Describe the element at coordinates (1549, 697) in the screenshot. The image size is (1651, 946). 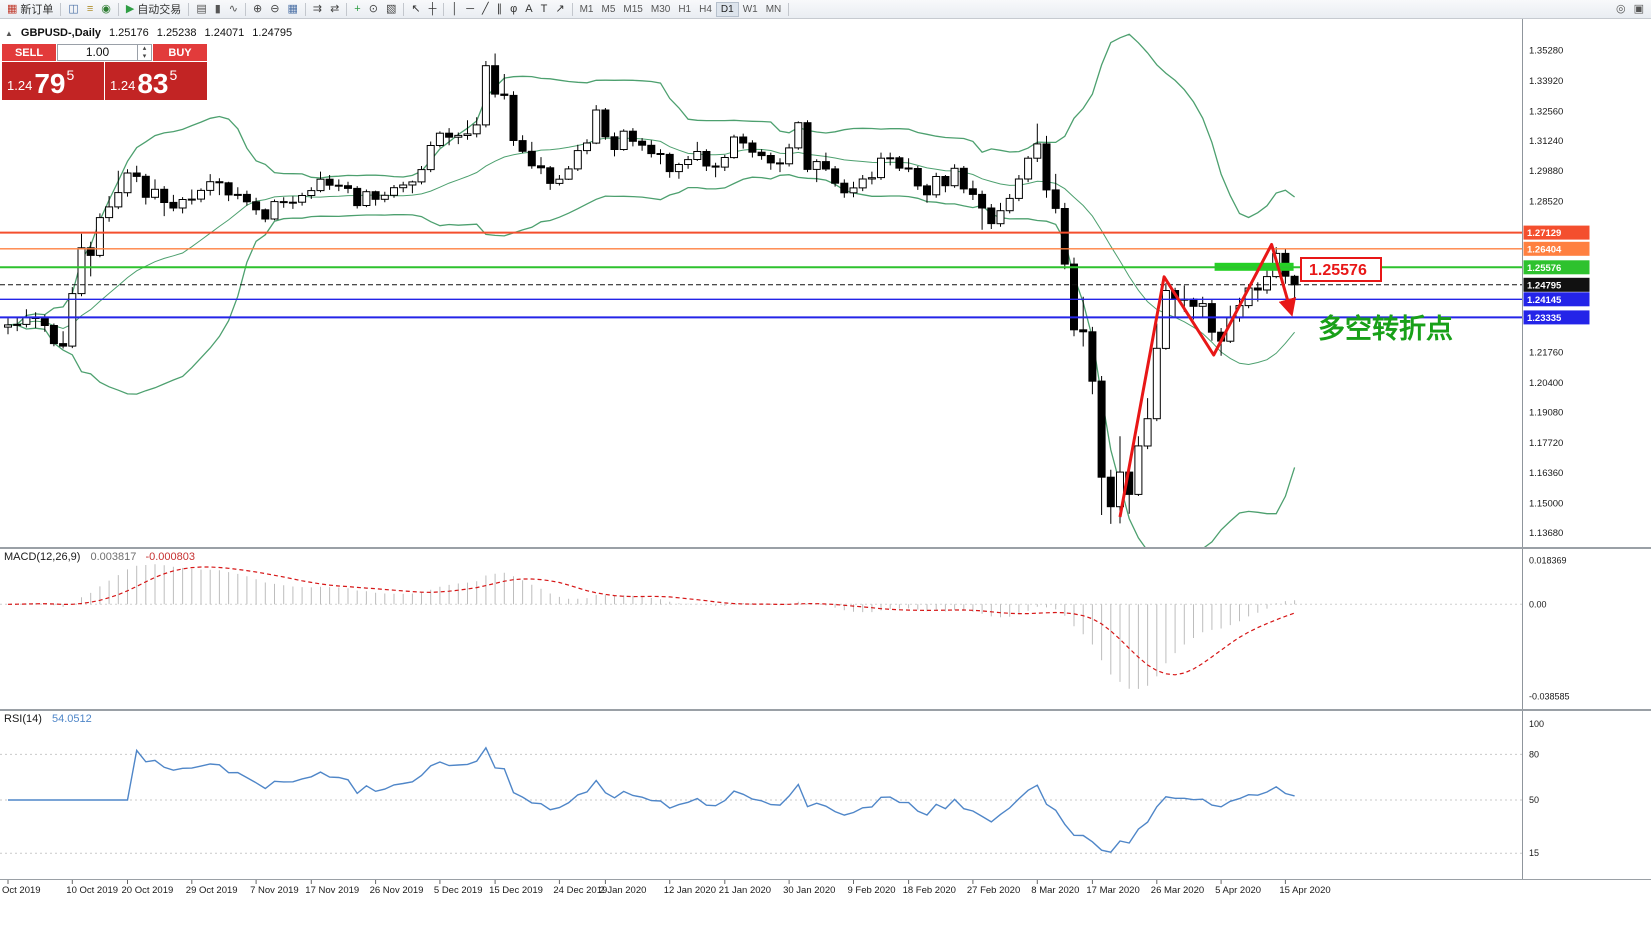
I see `macd-axis-label: -0.038585` at that location.